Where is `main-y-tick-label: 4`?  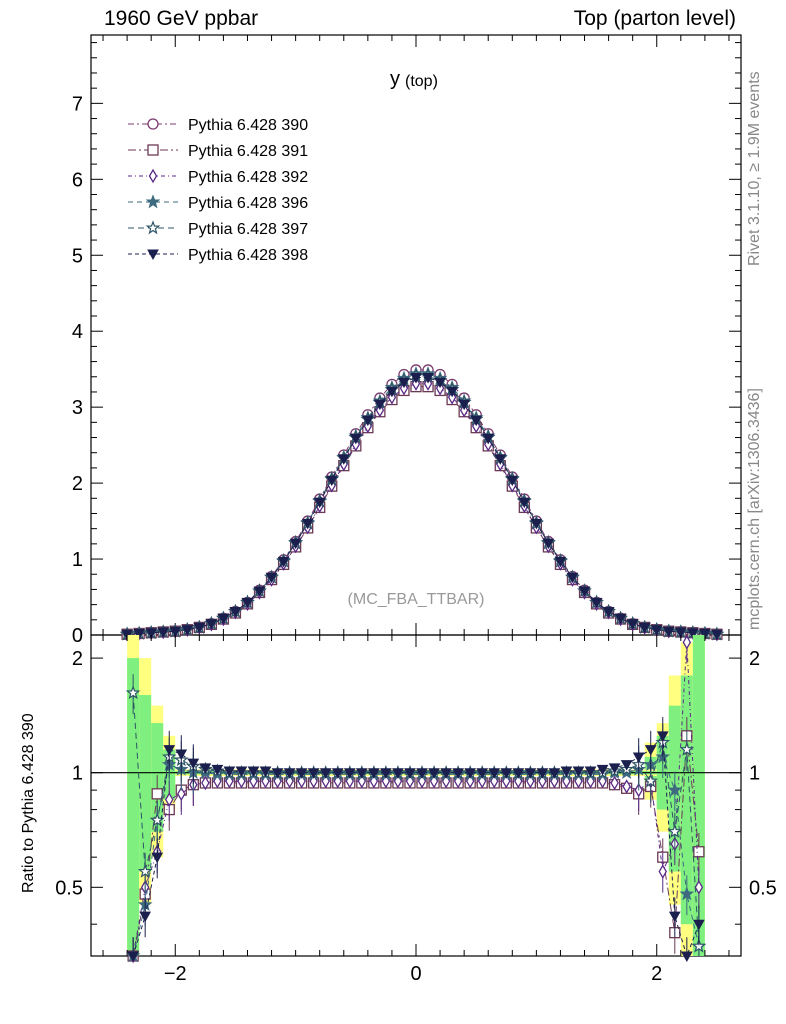
main-y-tick-label: 4 is located at coordinates (77, 332).